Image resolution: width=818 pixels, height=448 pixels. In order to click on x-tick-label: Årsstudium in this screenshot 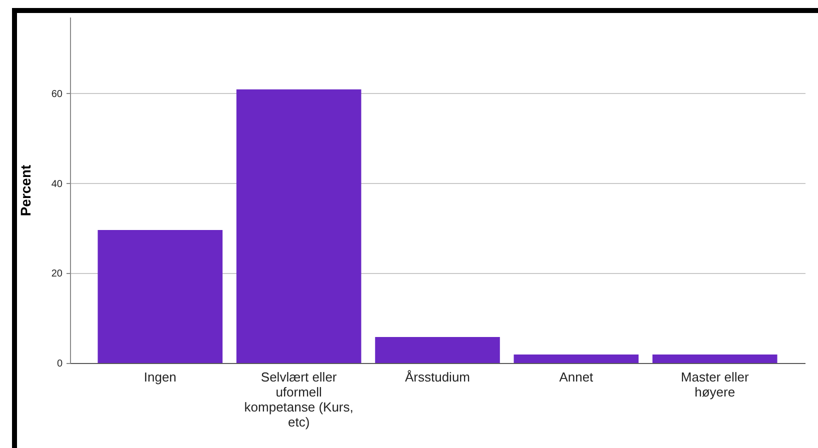, I will do `click(437, 377)`.